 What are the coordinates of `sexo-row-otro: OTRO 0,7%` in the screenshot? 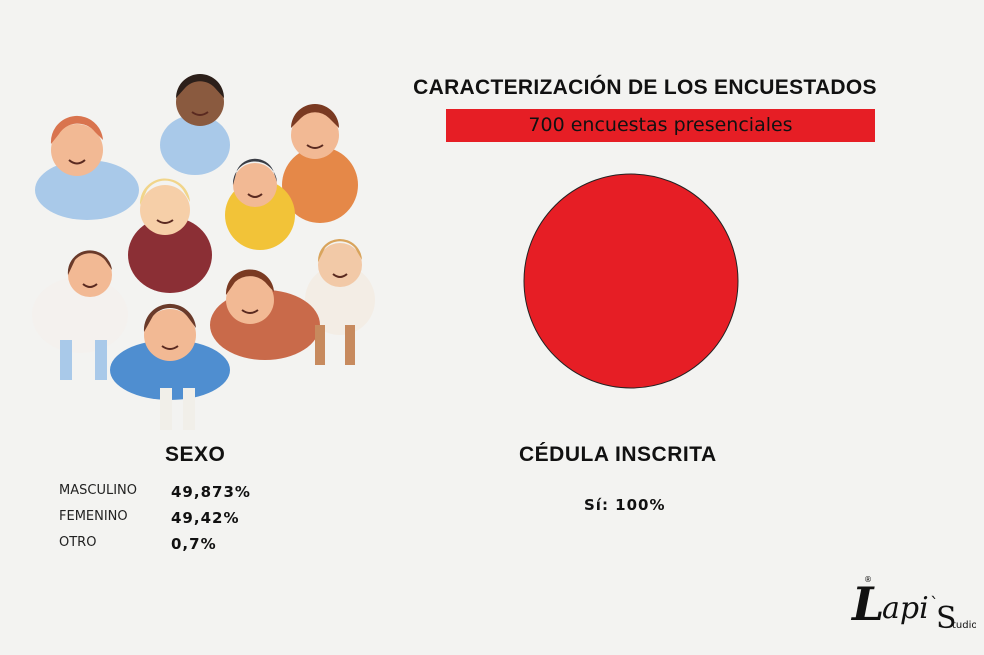 It's located at (189, 546).